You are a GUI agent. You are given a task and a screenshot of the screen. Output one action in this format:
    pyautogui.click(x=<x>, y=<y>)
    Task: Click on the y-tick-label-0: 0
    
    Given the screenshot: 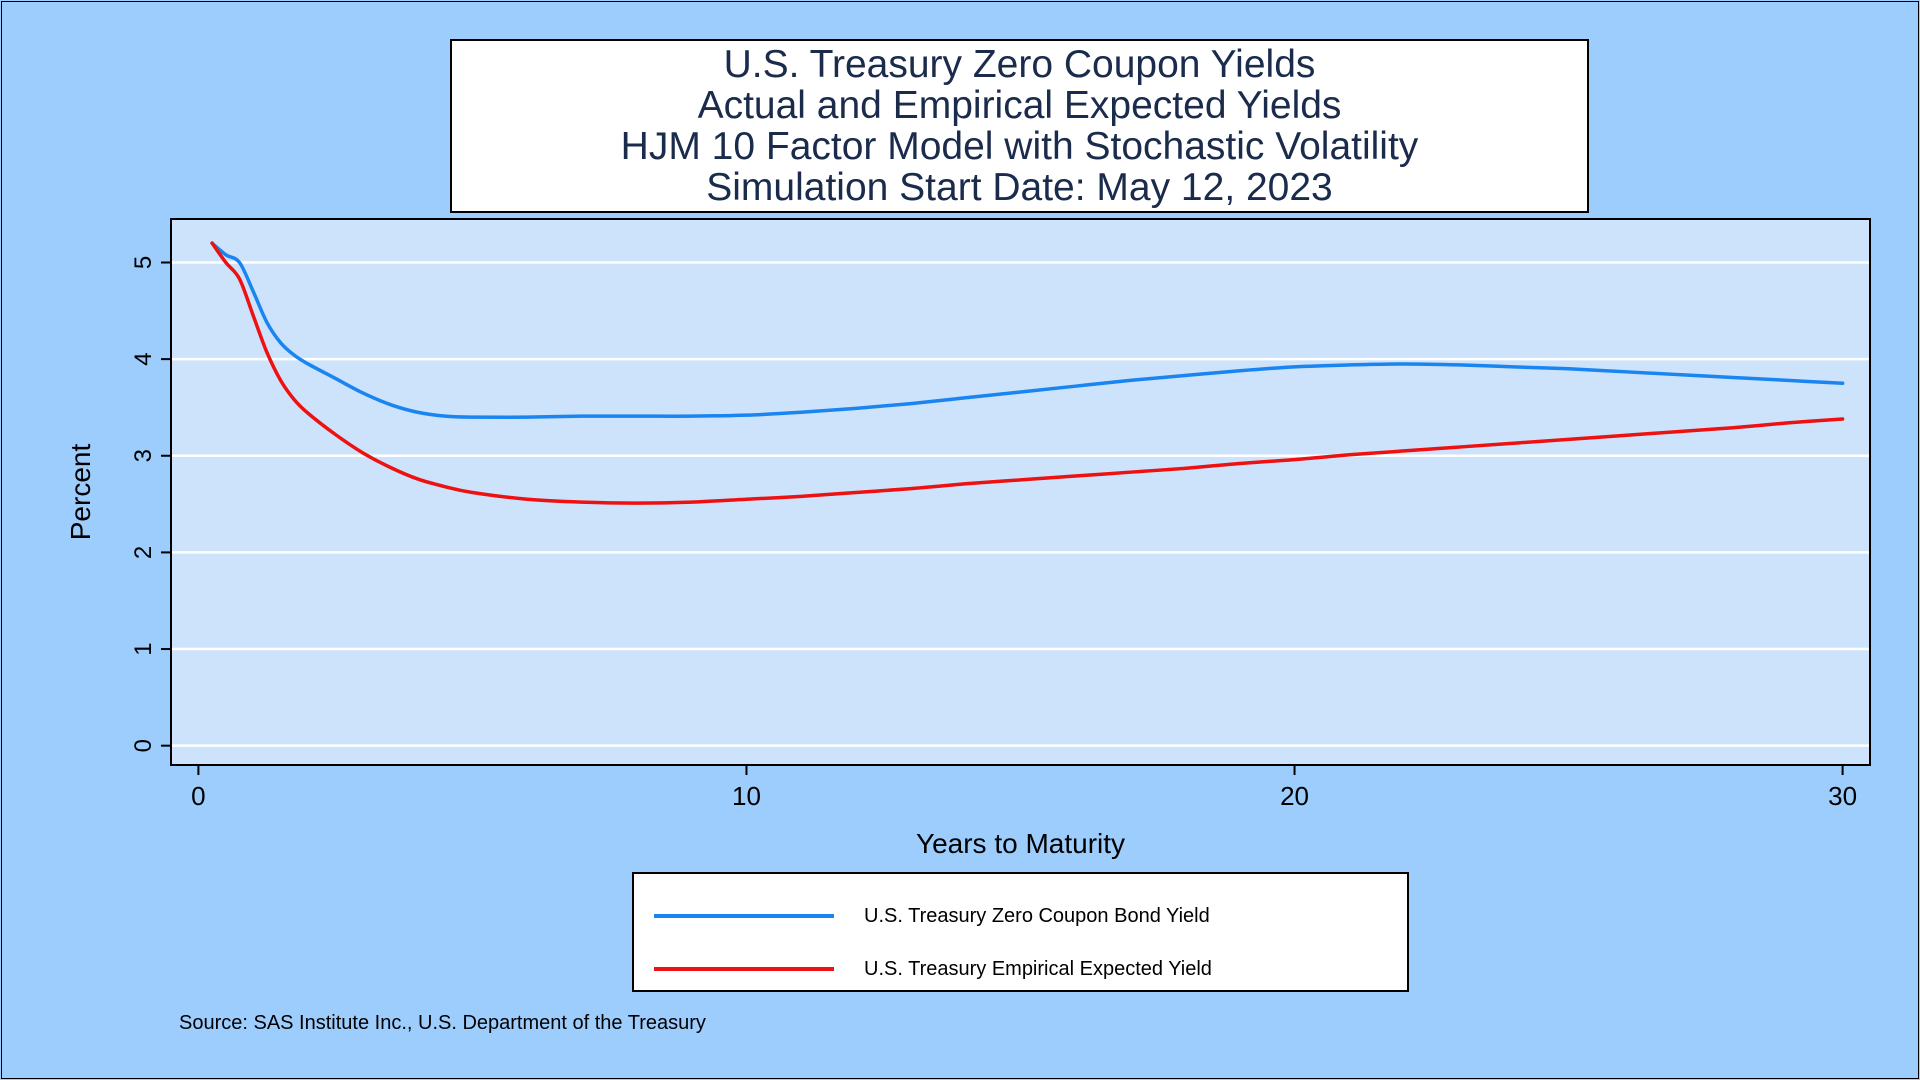 What is the action you would take?
    pyautogui.click(x=143, y=745)
    